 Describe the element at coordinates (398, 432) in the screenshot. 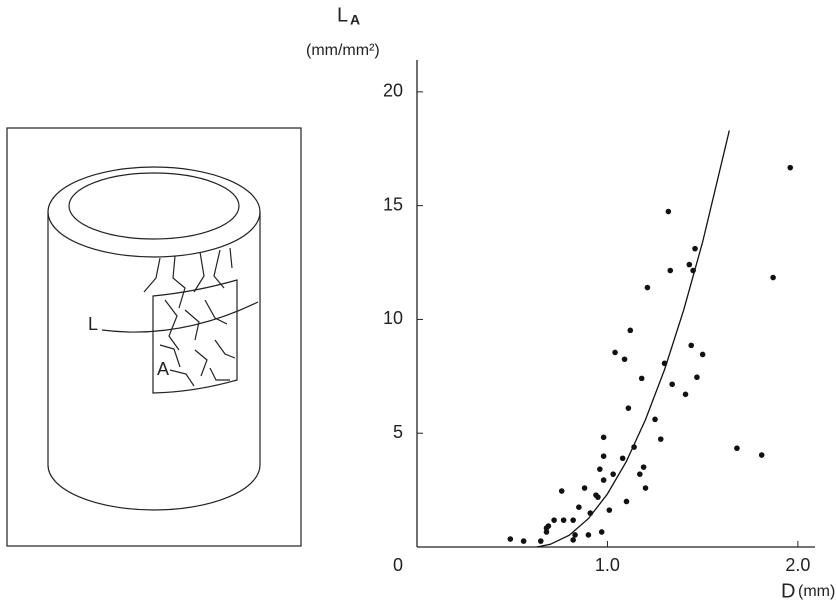

I see `y-tick-label: 5` at that location.